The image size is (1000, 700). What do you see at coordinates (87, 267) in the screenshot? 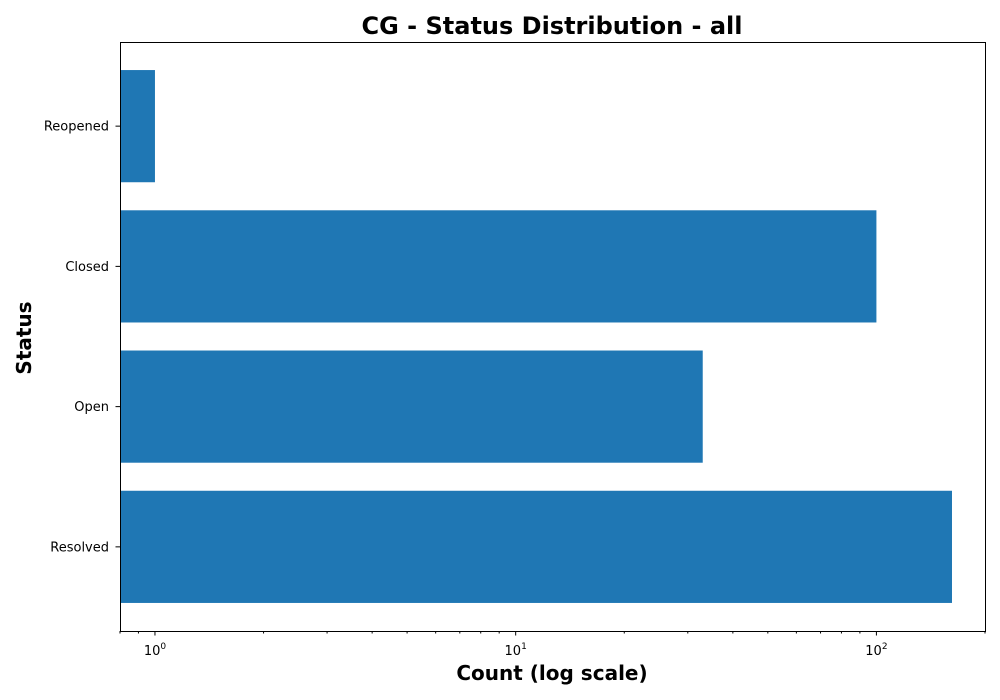
I see `y-tick-label: Closed` at bounding box center [87, 267].